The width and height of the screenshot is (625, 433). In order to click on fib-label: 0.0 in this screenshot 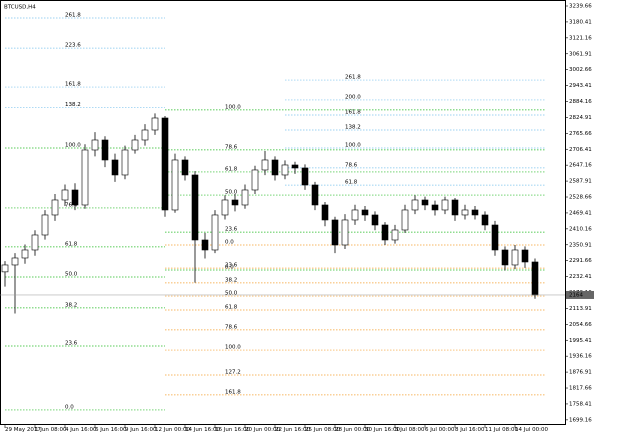, I will do `click(229, 267)`.